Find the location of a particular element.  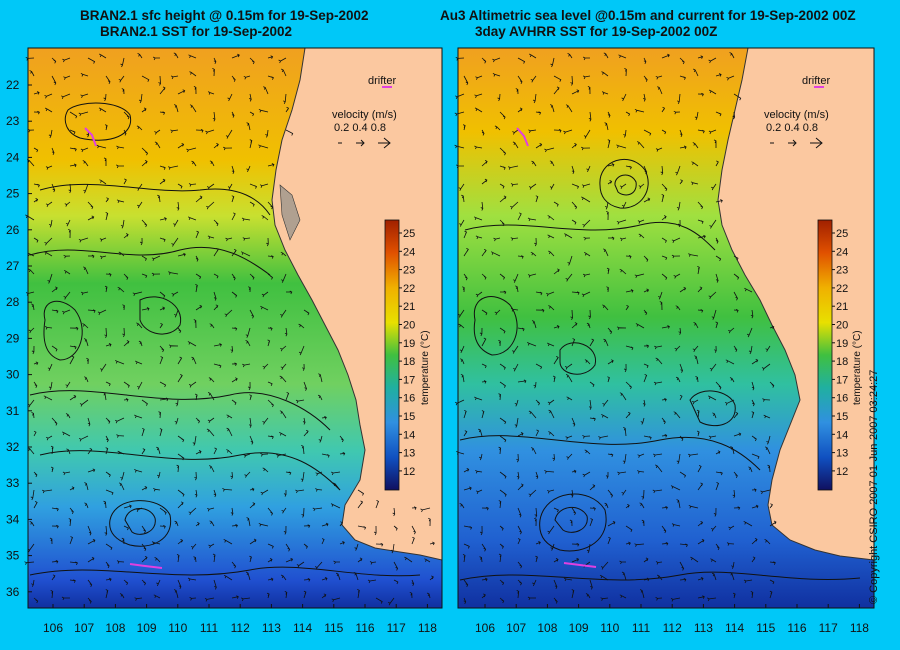

colorbar-tick-label: 14 is located at coordinates (842, 435).